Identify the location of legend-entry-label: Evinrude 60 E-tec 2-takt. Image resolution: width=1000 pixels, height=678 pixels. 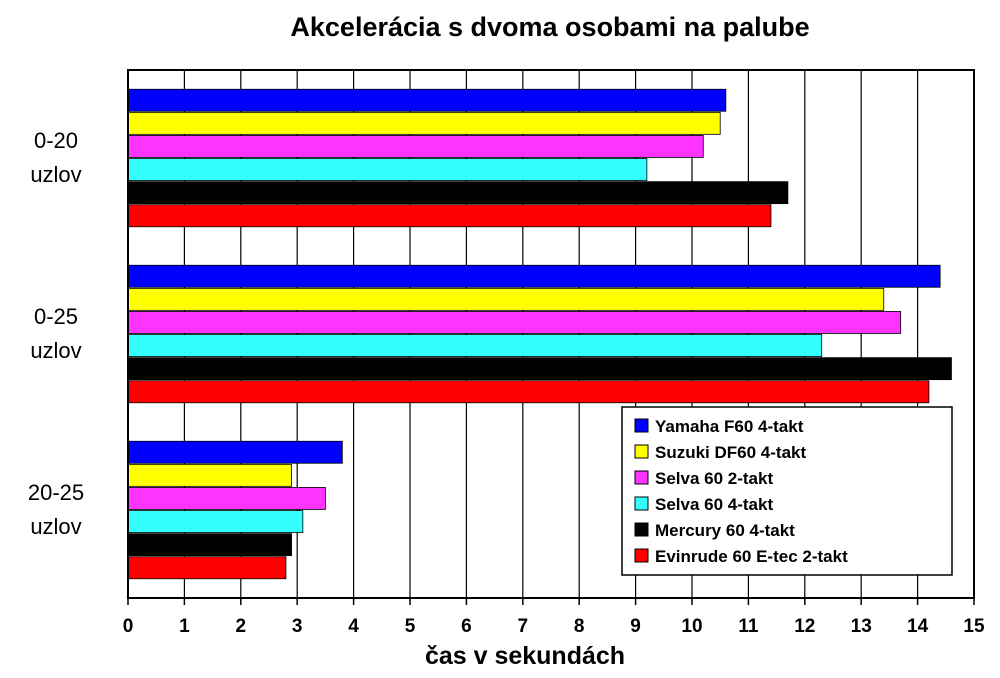
(751, 556).